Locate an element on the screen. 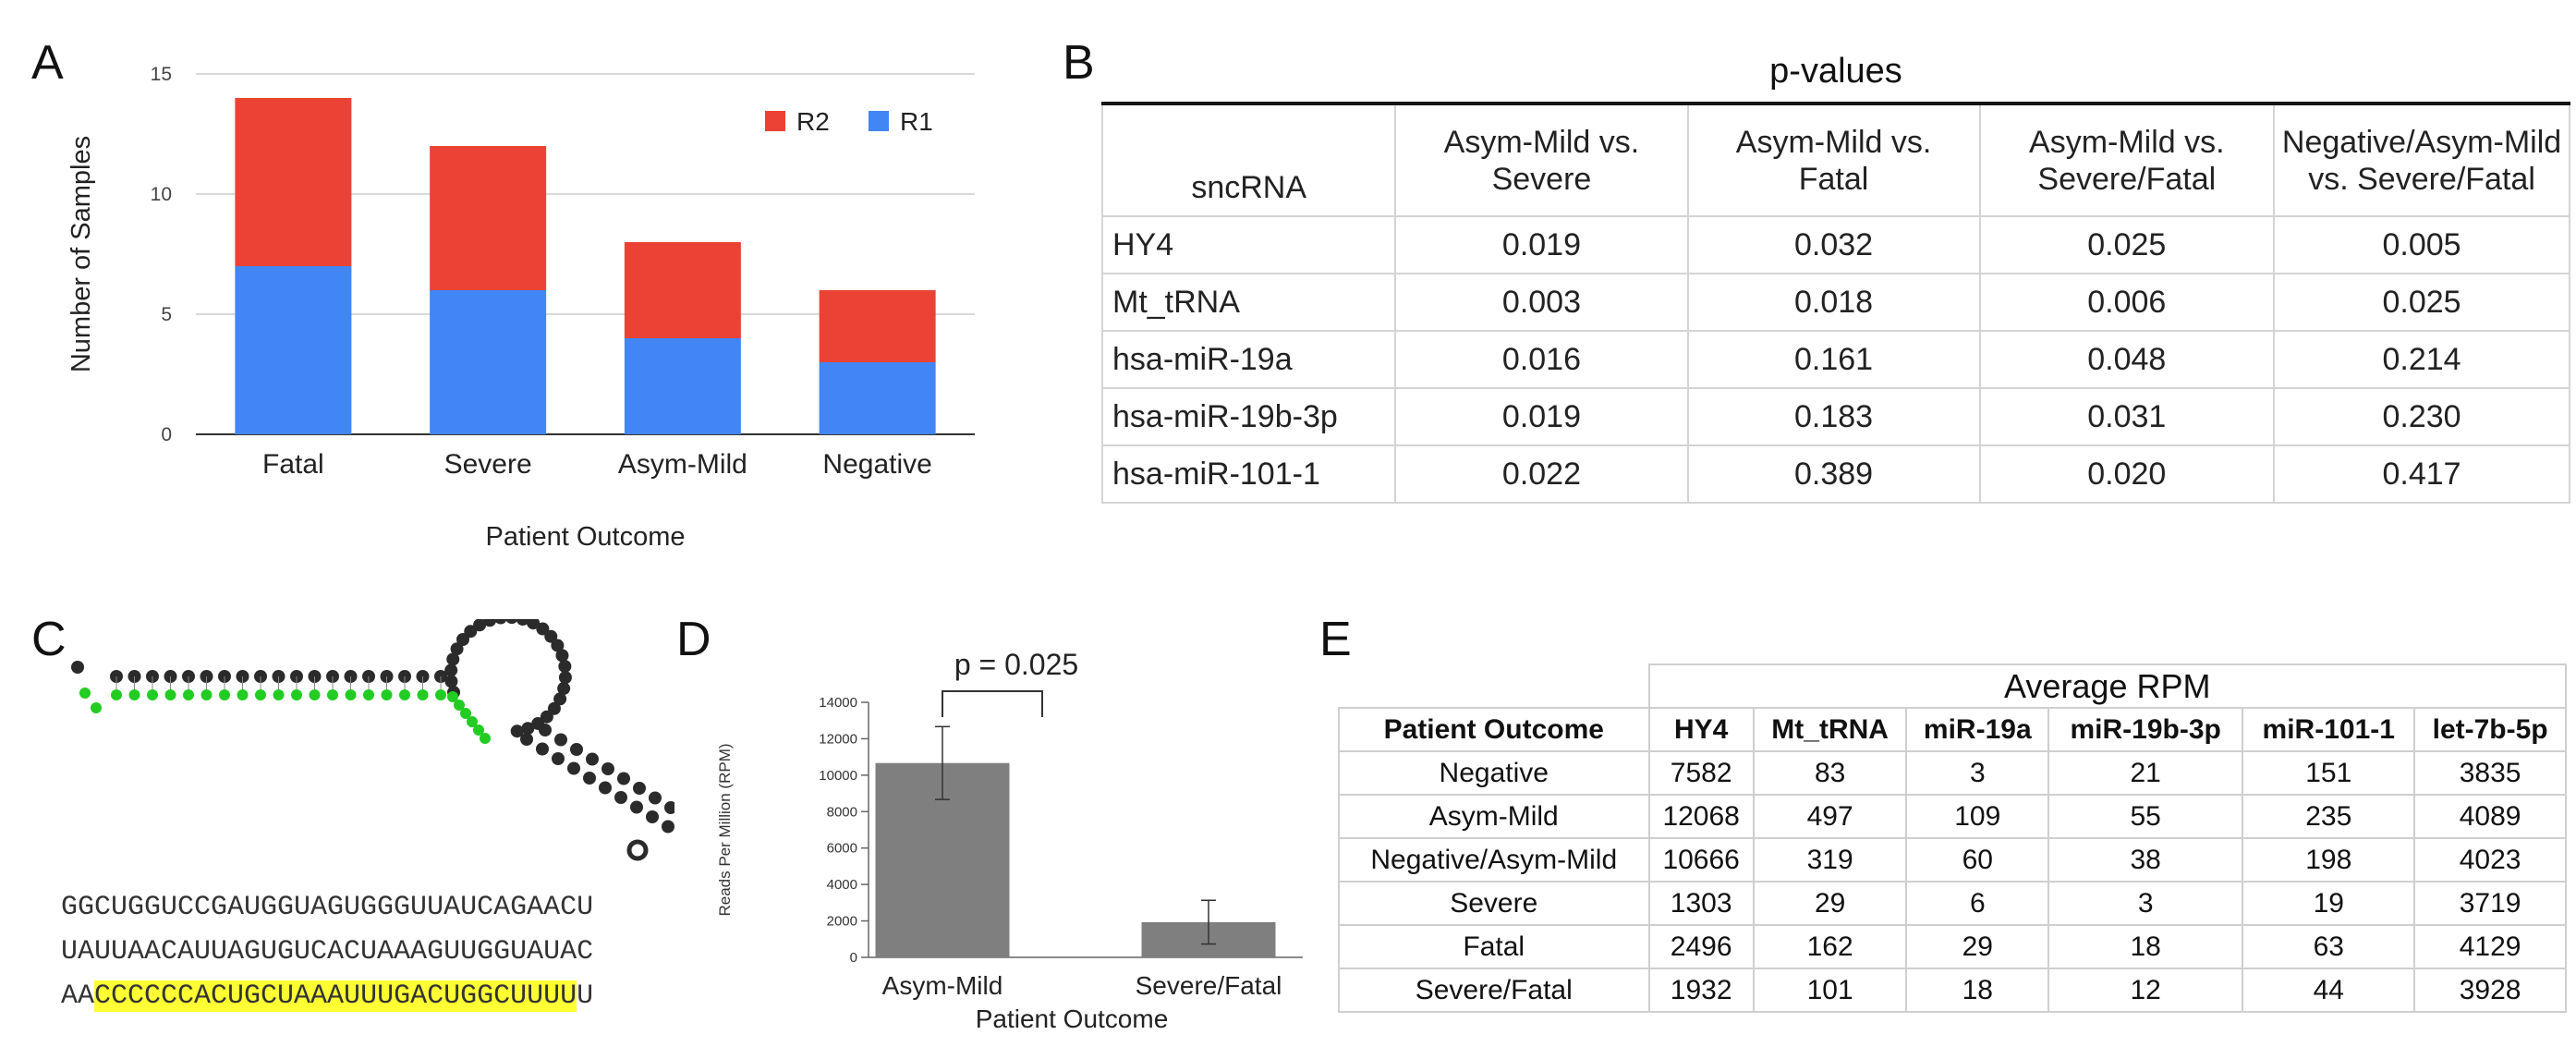 The width and height of the screenshot is (2576, 1059). y-tick-label: 12000 is located at coordinates (838, 739).